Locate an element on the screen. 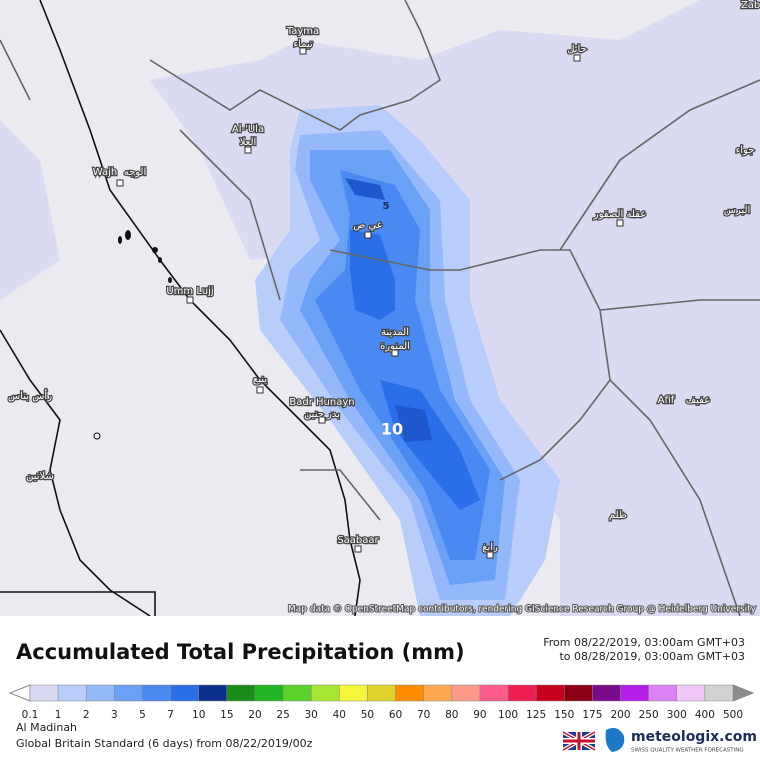 The width and height of the screenshot is (760, 760). scale-label: 125 is located at coordinates (536, 715).